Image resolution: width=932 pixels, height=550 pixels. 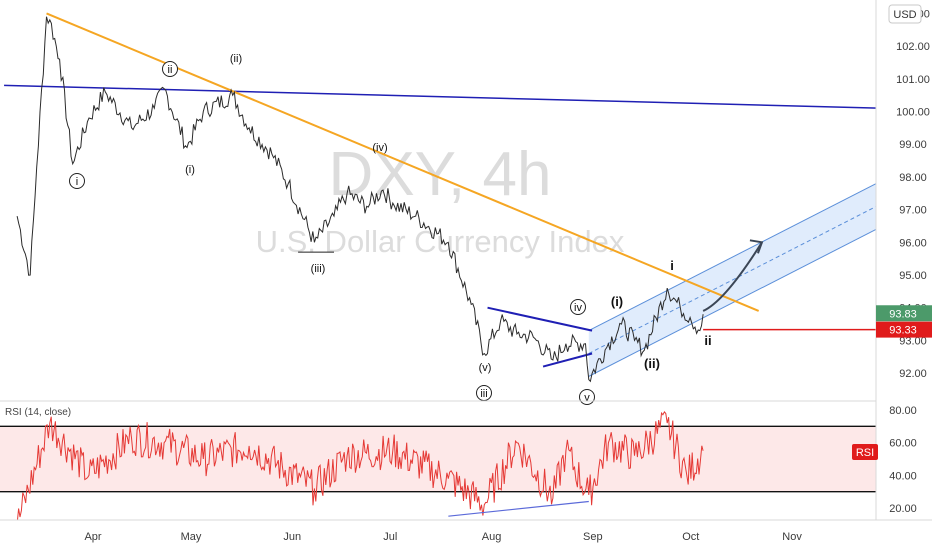 I want to click on horizontal-trend-line, so click(x=443, y=96).